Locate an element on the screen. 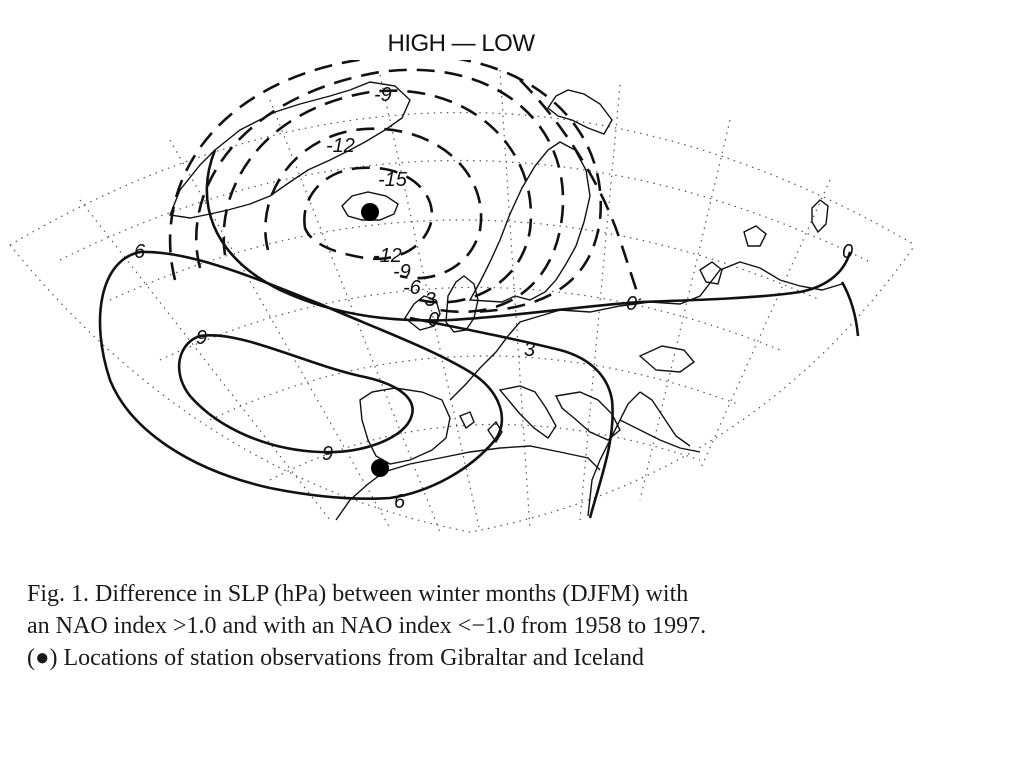 This screenshot has height=770, width=1024. label-neg6: -6 is located at coordinates (412, 288).